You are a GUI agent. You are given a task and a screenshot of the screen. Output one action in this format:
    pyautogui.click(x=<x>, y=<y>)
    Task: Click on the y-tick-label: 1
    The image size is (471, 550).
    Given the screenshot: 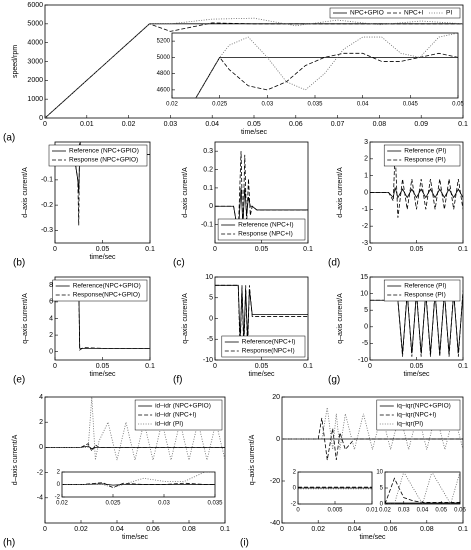 What is the action you would take?
    pyautogui.click(x=366, y=176)
    